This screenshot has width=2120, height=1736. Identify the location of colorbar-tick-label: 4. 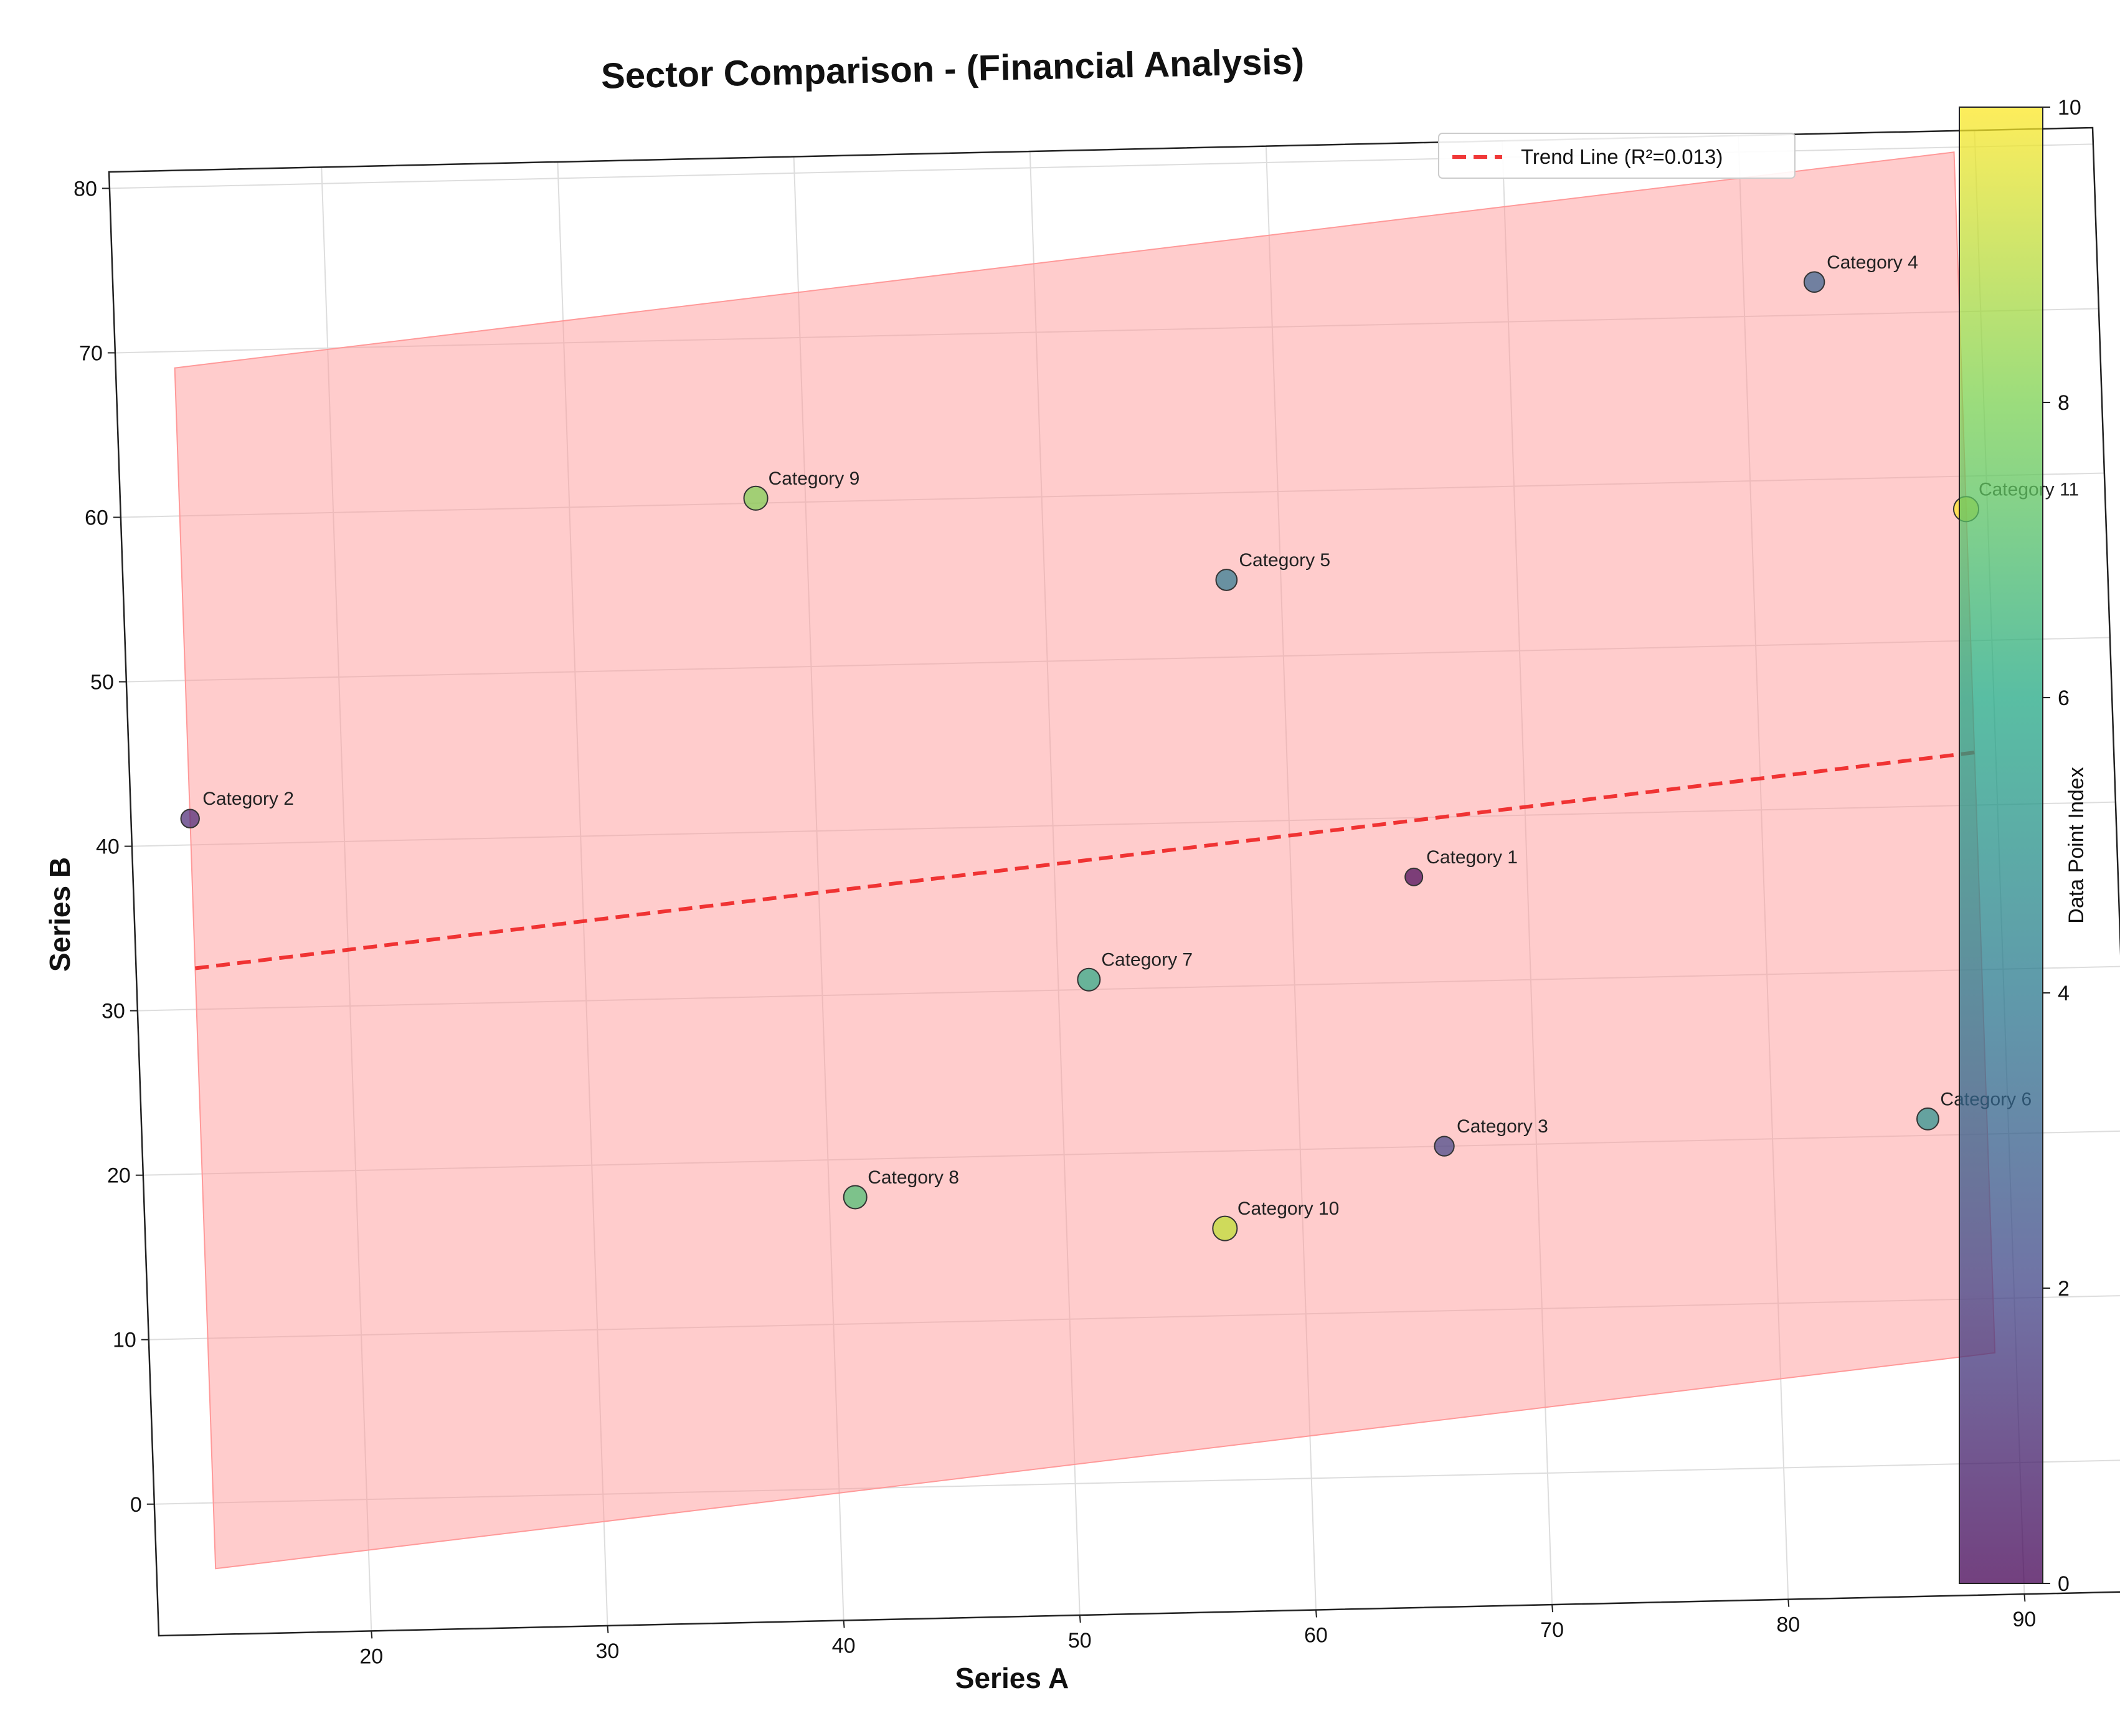
(2064, 993).